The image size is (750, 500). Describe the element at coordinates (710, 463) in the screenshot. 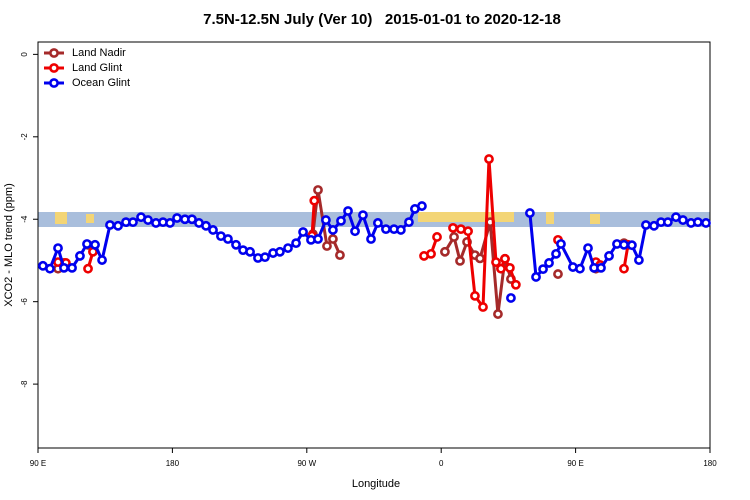

I see `x-tick-label: 180` at that location.